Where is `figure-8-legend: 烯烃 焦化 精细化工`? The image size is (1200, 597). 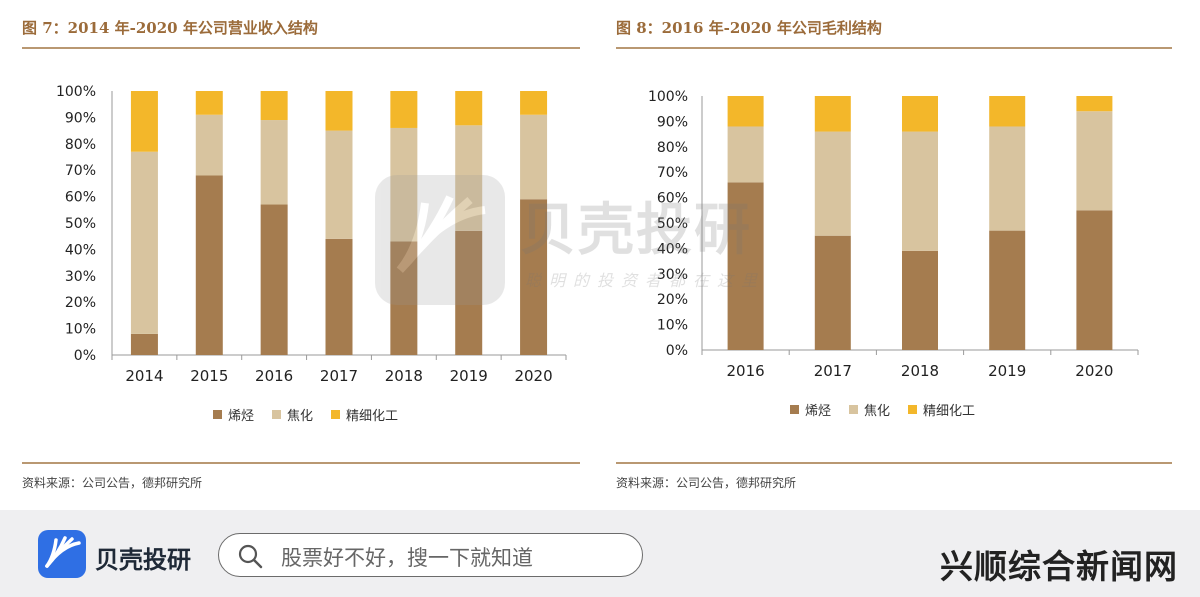
figure-8-legend: 烯烃 焦化 精细化工 is located at coordinates (882, 409).